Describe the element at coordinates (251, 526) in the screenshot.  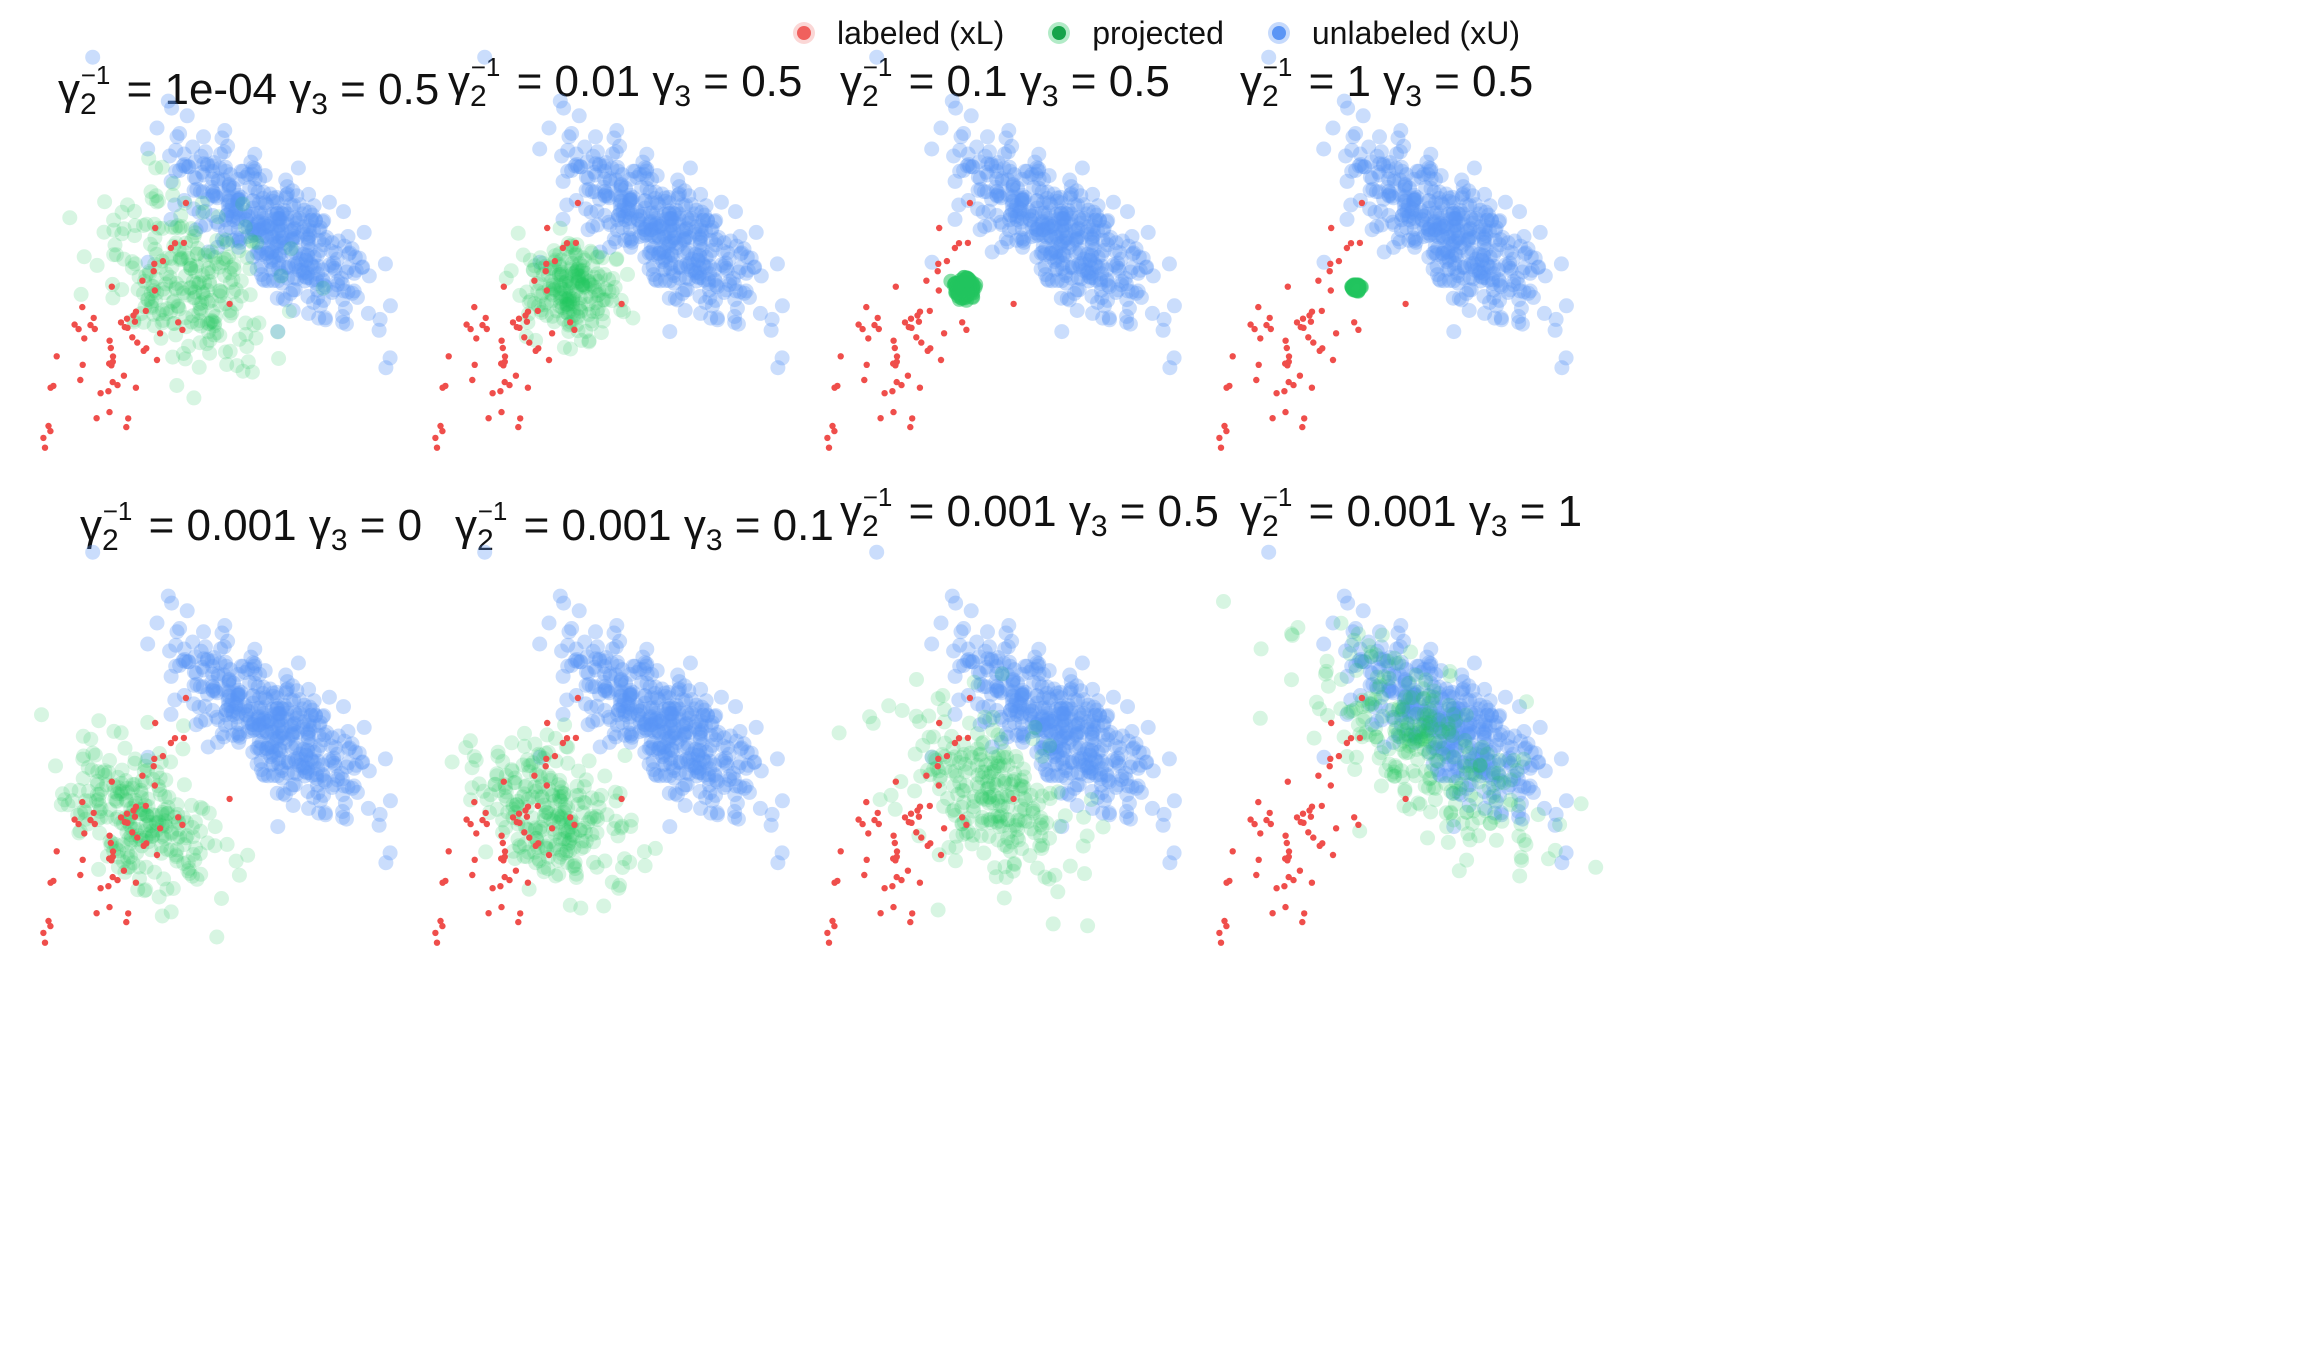
I see `panel-title: γ2−1 = 0.001 γ3 = 0` at that location.